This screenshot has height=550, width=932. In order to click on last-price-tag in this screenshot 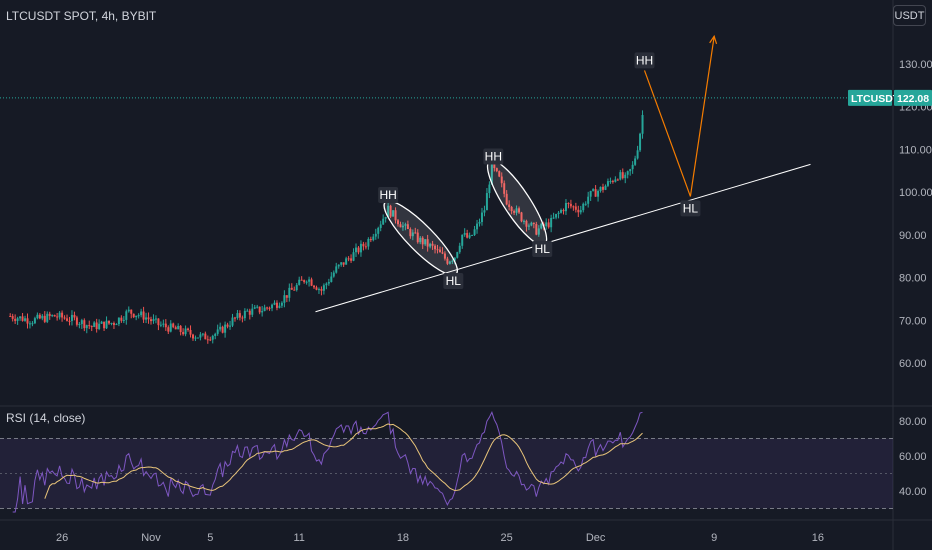, I will do `click(913, 97)`.